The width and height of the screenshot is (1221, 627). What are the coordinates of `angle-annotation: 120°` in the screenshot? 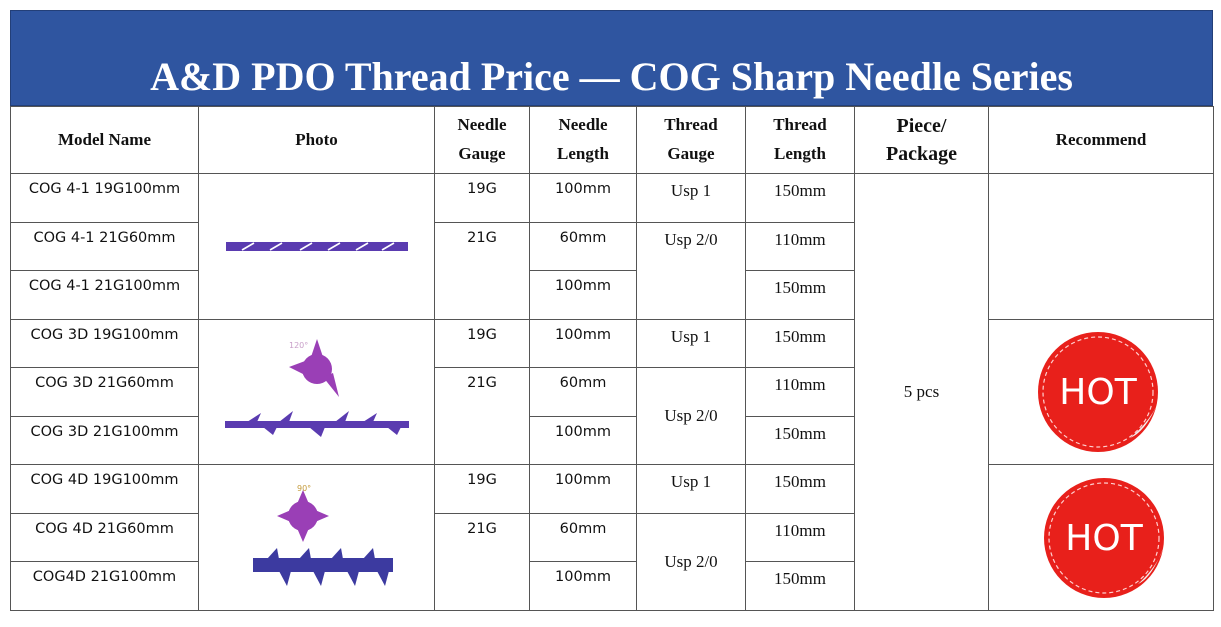 It's located at (298, 345).